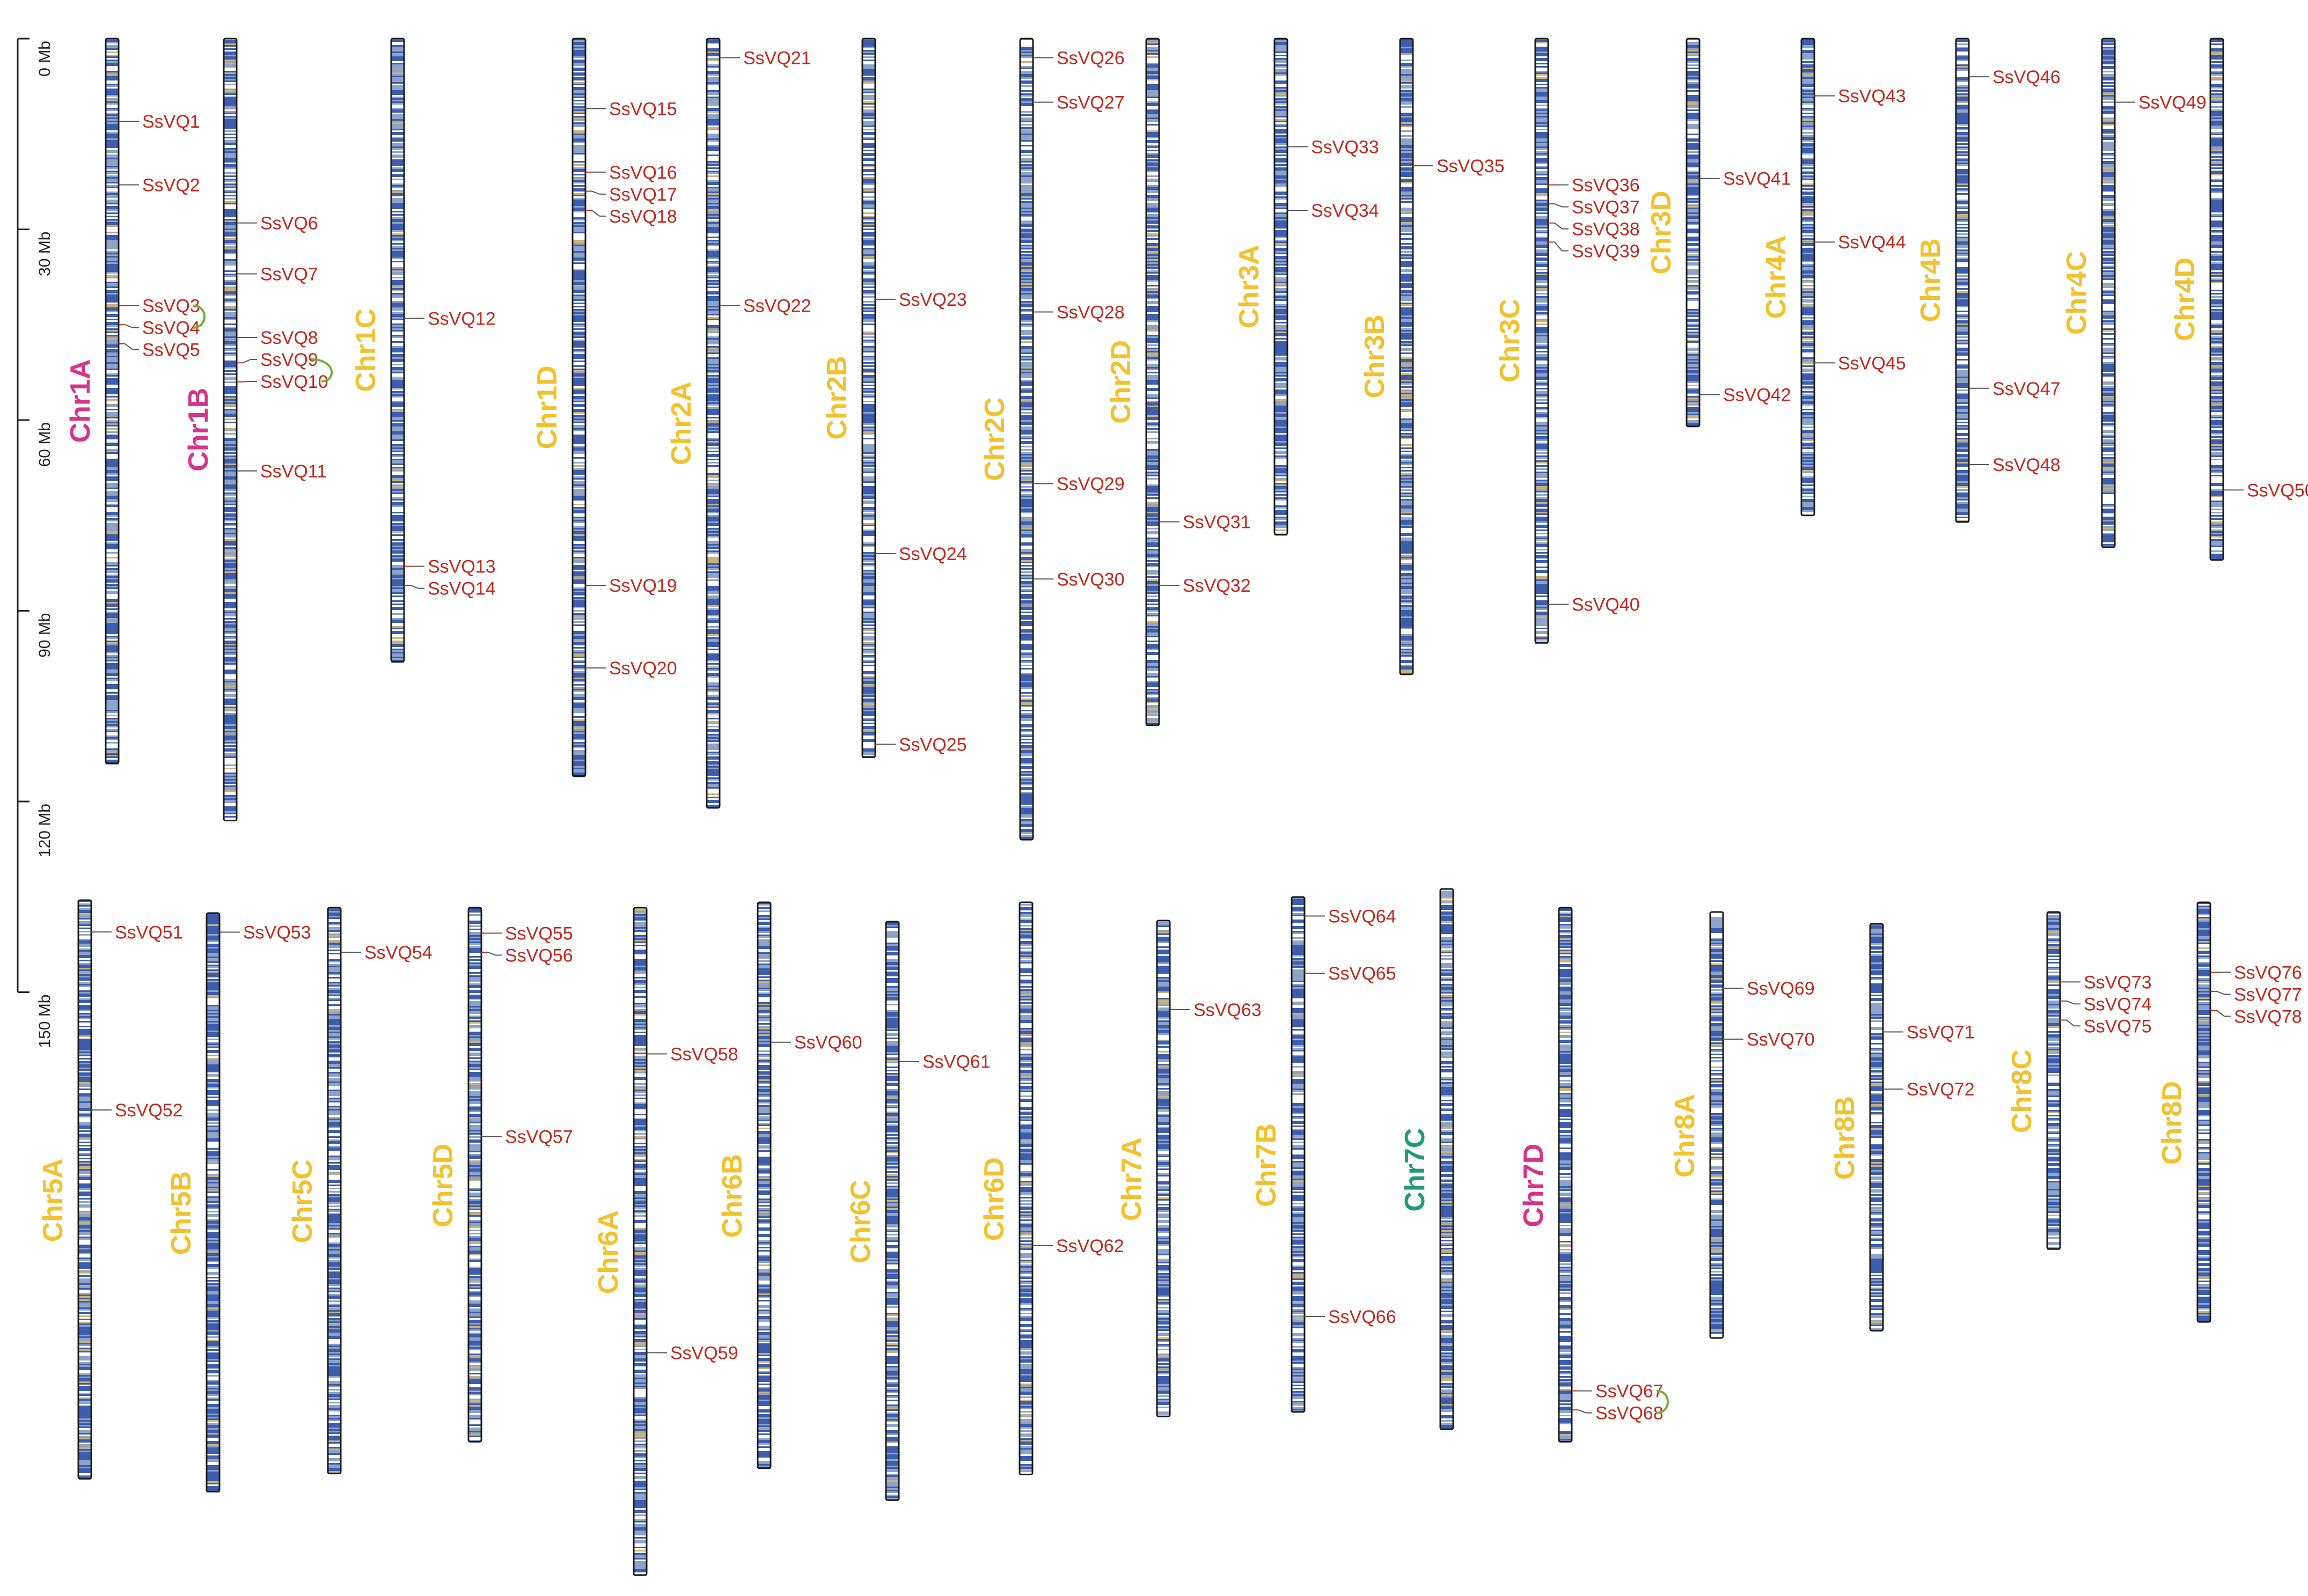  Describe the element at coordinates (666, 1241) in the screenshot. I see `chromosome-chr6a: Chr6A SsVQ58 SsVQ59` at that location.